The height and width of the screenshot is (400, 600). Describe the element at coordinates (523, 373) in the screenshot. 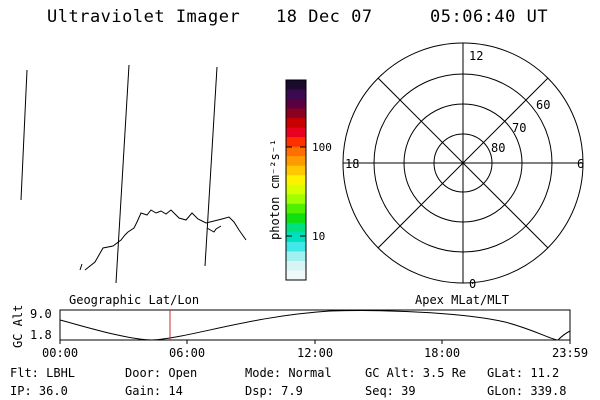

I see `info-glat: GLat: 11.2` at that location.